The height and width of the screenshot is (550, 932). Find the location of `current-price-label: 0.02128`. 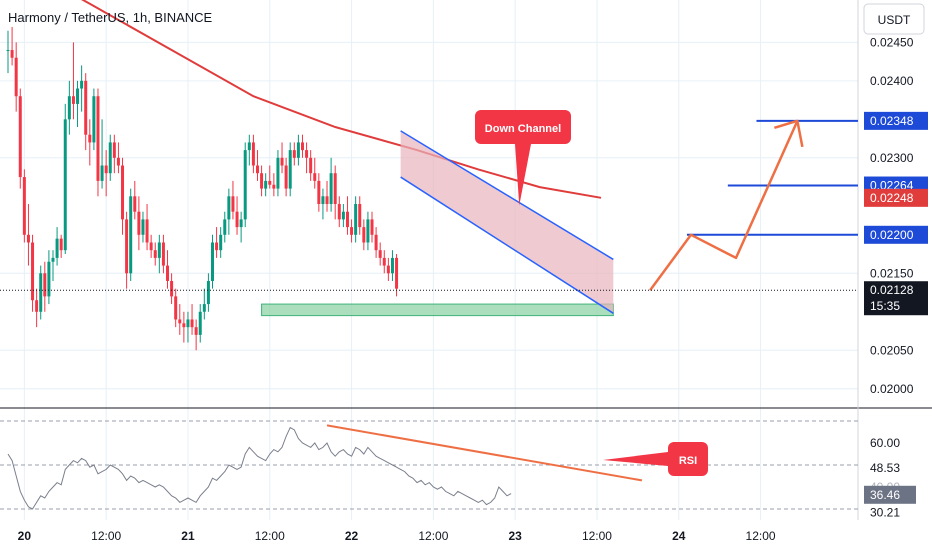

current-price-label: 0.02128 is located at coordinates (892, 290).